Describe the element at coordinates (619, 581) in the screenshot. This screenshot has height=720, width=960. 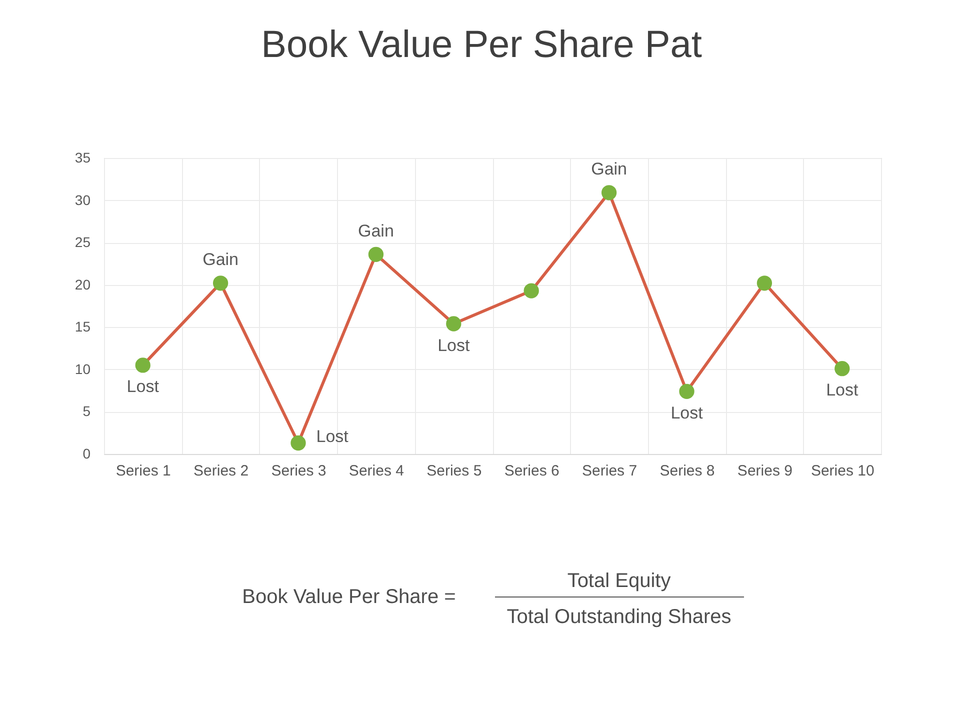
I see `text: Total Equity` at that location.